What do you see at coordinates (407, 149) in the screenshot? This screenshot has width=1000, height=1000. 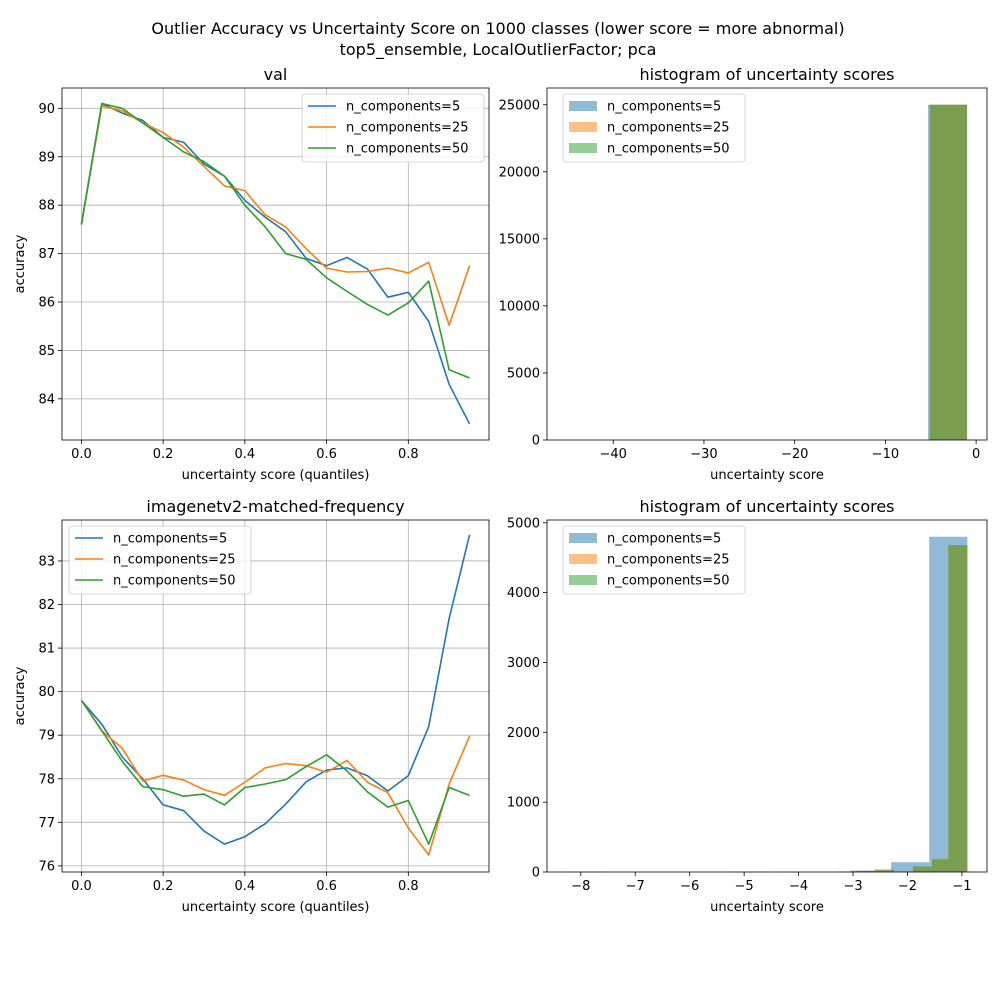 I see `val-line-legend-label-n-components-50: n_components=50` at bounding box center [407, 149].